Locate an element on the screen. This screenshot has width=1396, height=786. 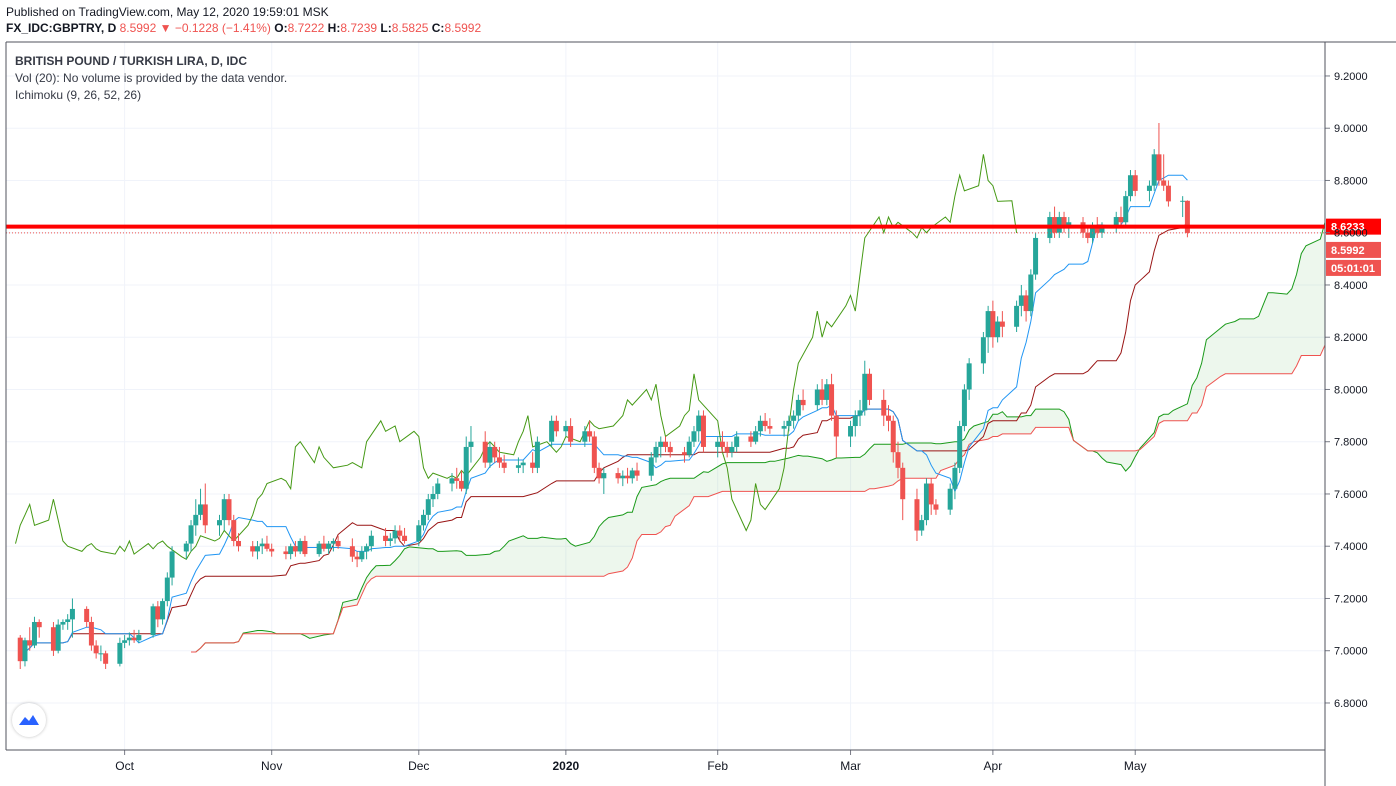
y-tick-label: 6.8000 is located at coordinates (1351, 704).